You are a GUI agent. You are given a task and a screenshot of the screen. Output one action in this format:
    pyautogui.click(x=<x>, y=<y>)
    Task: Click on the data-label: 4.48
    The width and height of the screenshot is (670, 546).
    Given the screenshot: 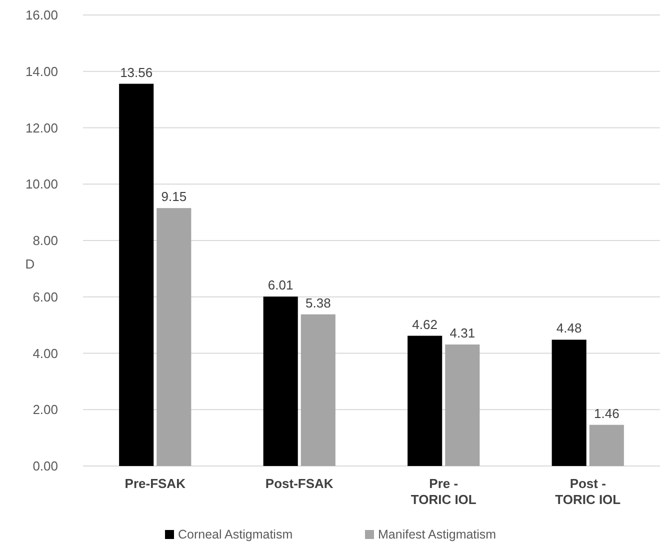 What is the action you would take?
    pyautogui.click(x=569, y=328)
    